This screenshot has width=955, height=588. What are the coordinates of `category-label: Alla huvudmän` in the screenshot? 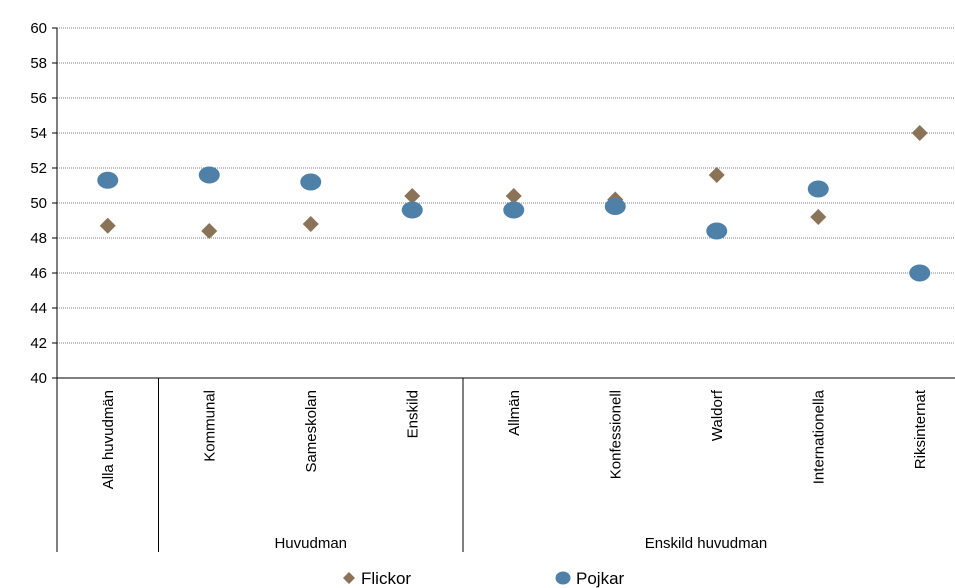 It's located at (108, 439).